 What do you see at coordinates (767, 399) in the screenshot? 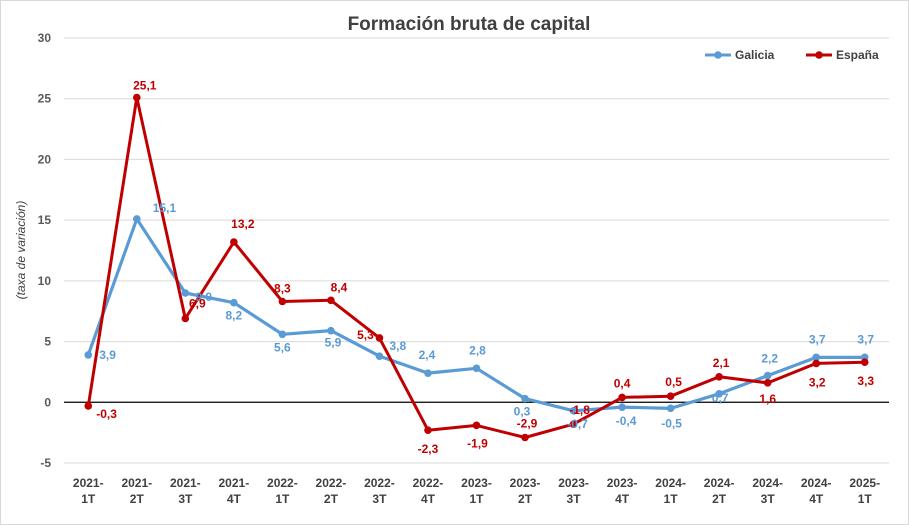
I see `data-label: 1,6` at bounding box center [767, 399].